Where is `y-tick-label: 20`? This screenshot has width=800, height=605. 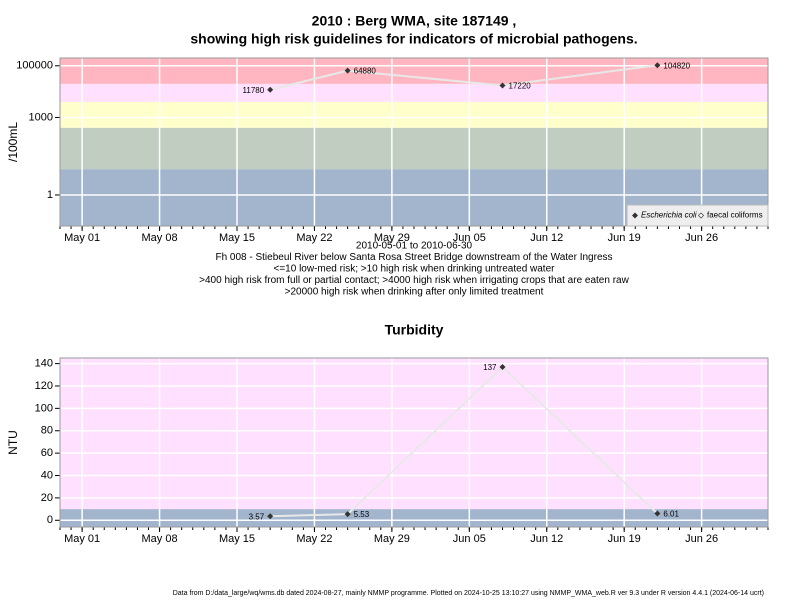
y-tick-label: 20 is located at coordinates (47, 498).